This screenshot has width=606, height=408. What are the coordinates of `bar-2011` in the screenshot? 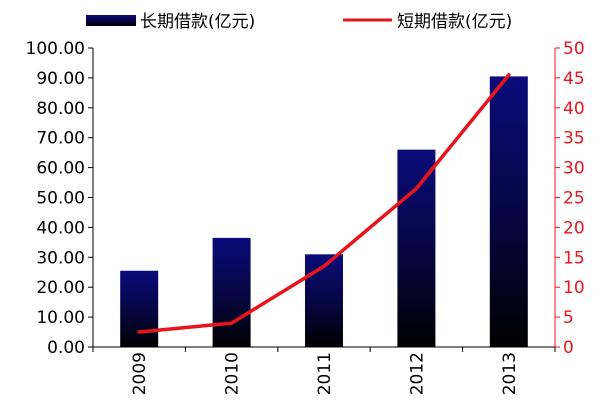 It's located at (324, 300).